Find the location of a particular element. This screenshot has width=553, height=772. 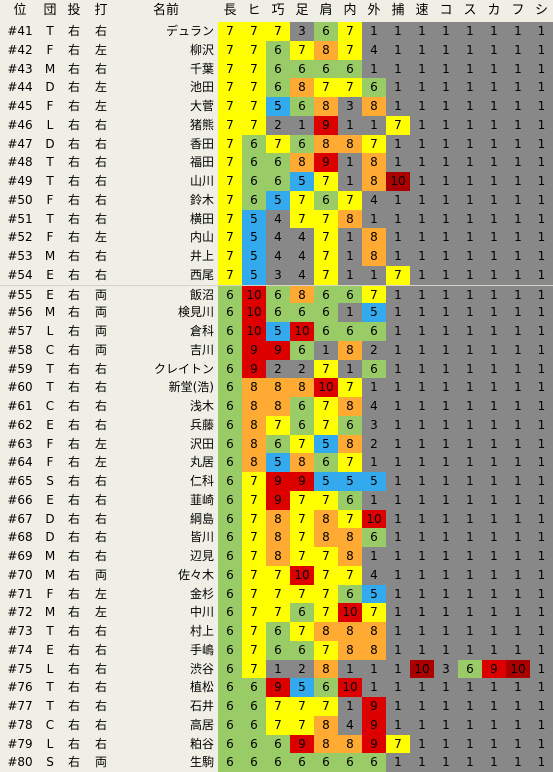

stat-cell-外: 9 is located at coordinates (374, 706).